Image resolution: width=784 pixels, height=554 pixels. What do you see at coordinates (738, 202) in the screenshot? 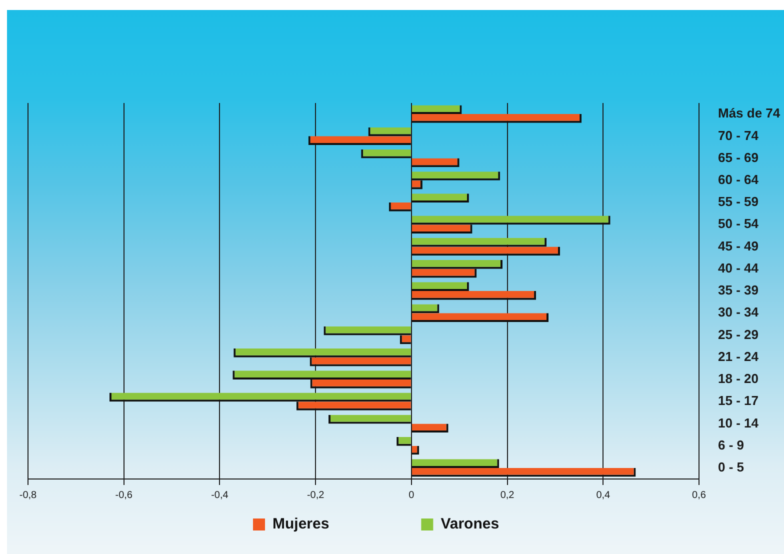
I see `y-tick-label: 55 - 59` at bounding box center [738, 202].